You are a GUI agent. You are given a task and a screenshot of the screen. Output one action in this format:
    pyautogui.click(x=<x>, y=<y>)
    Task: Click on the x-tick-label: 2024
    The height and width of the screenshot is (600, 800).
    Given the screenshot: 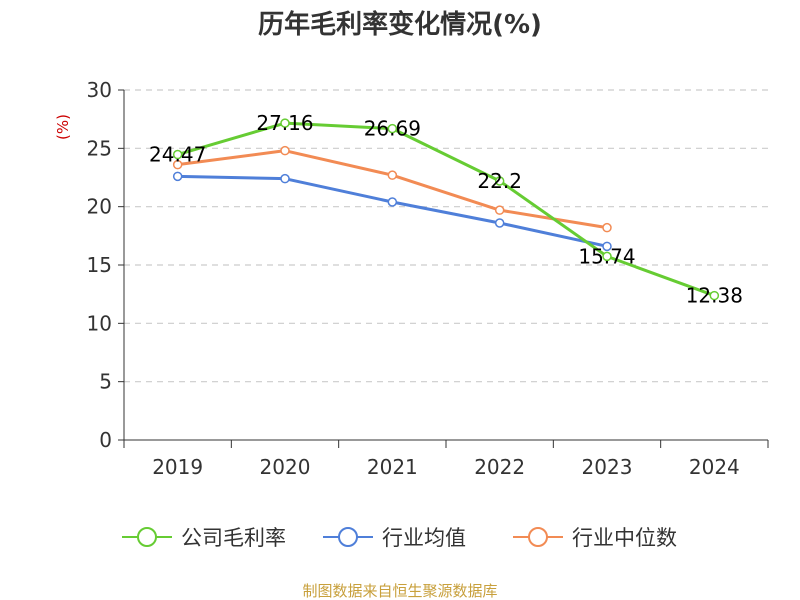 What is the action you would take?
    pyautogui.click(x=714, y=467)
    